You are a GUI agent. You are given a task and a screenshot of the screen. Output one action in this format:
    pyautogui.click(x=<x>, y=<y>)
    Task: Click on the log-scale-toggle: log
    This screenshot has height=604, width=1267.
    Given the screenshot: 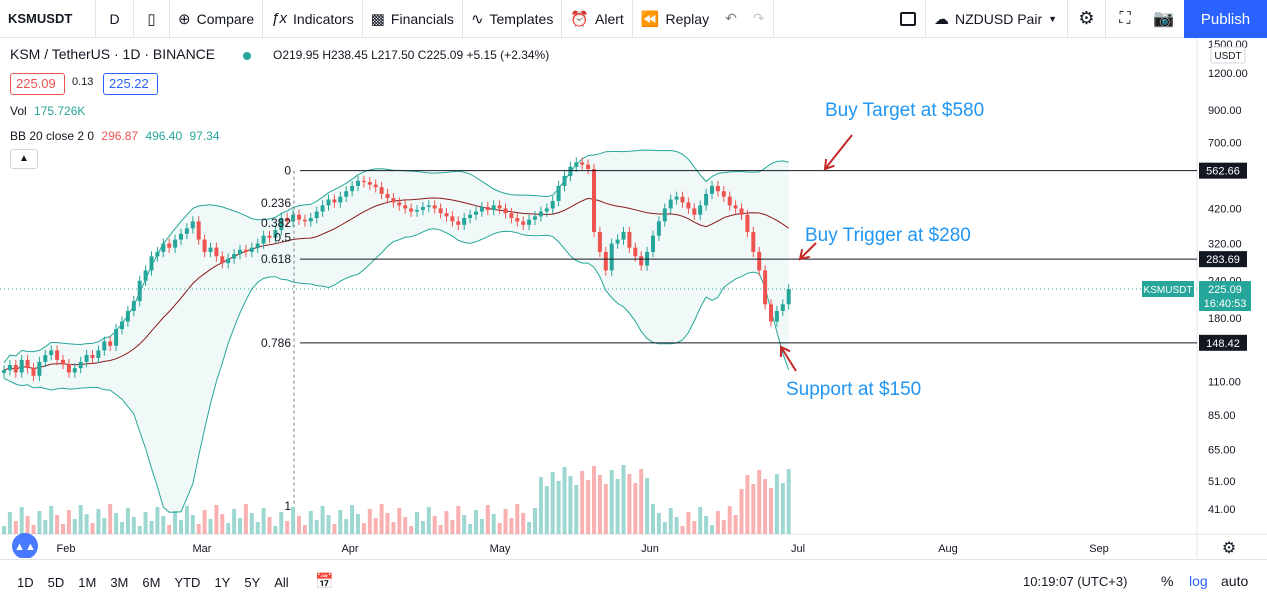 What is the action you would take?
    pyautogui.click(x=1198, y=581)
    